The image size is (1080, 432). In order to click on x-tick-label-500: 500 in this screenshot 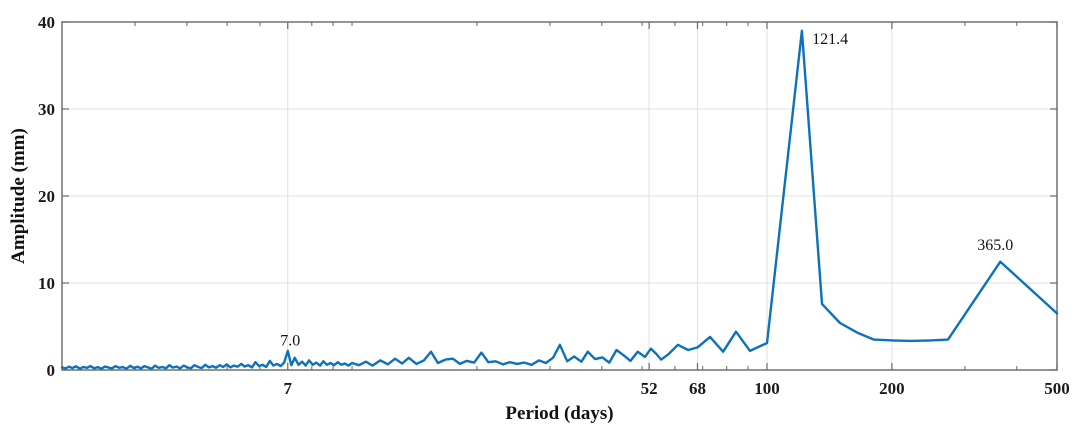, I will do `click(1057, 388)`.